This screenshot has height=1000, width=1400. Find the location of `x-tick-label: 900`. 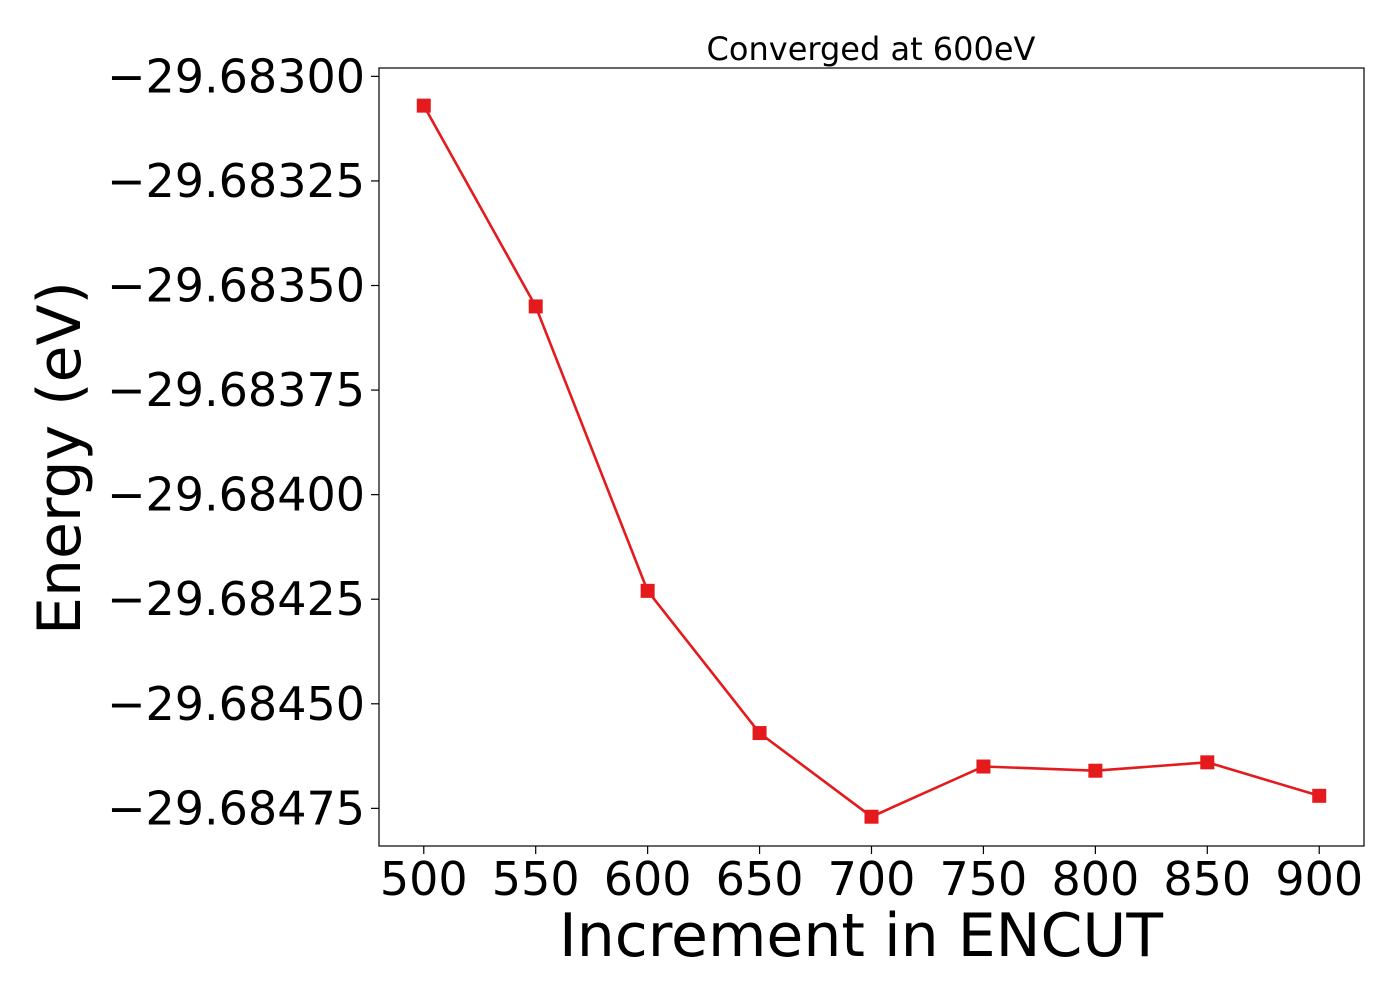

x-tick-label: 900 is located at coordinates (1319, 879).